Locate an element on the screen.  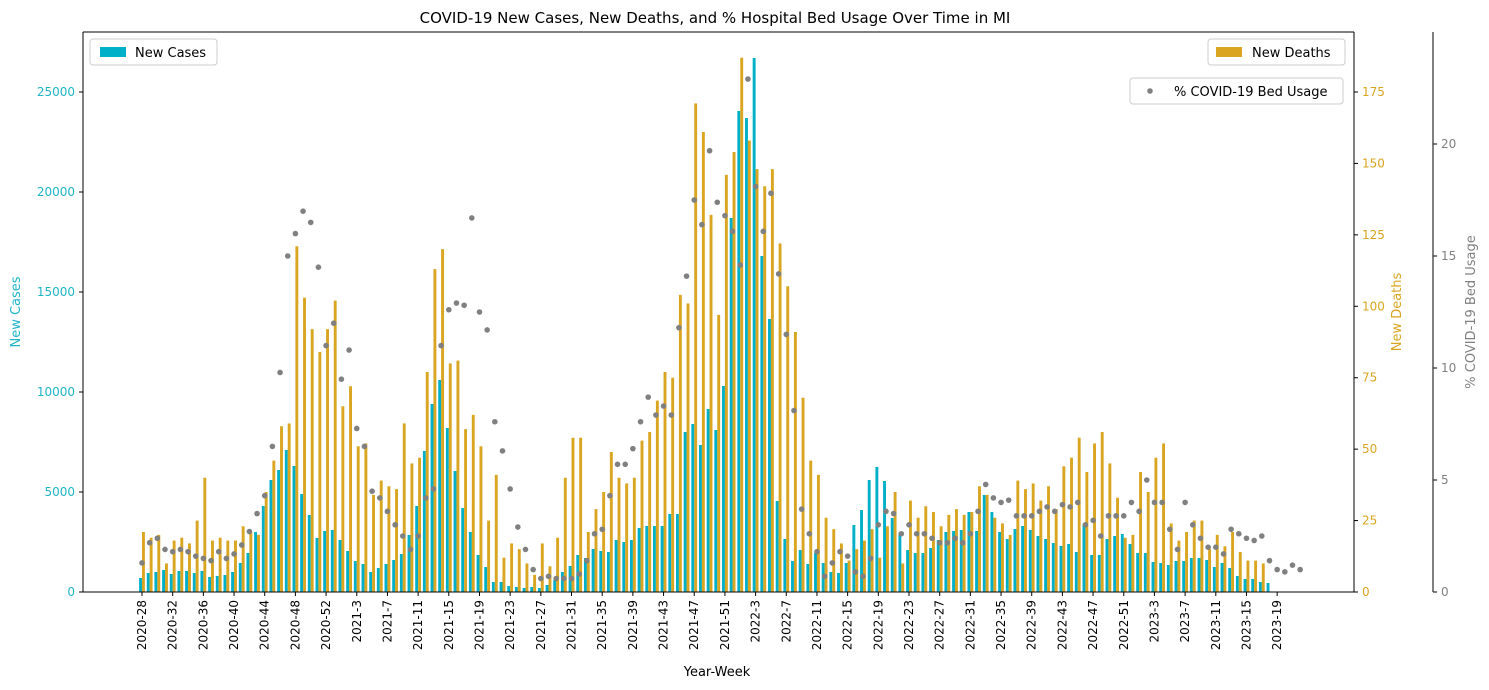
y-right-tick-label: 25 is located at coordinates (1369, 521).